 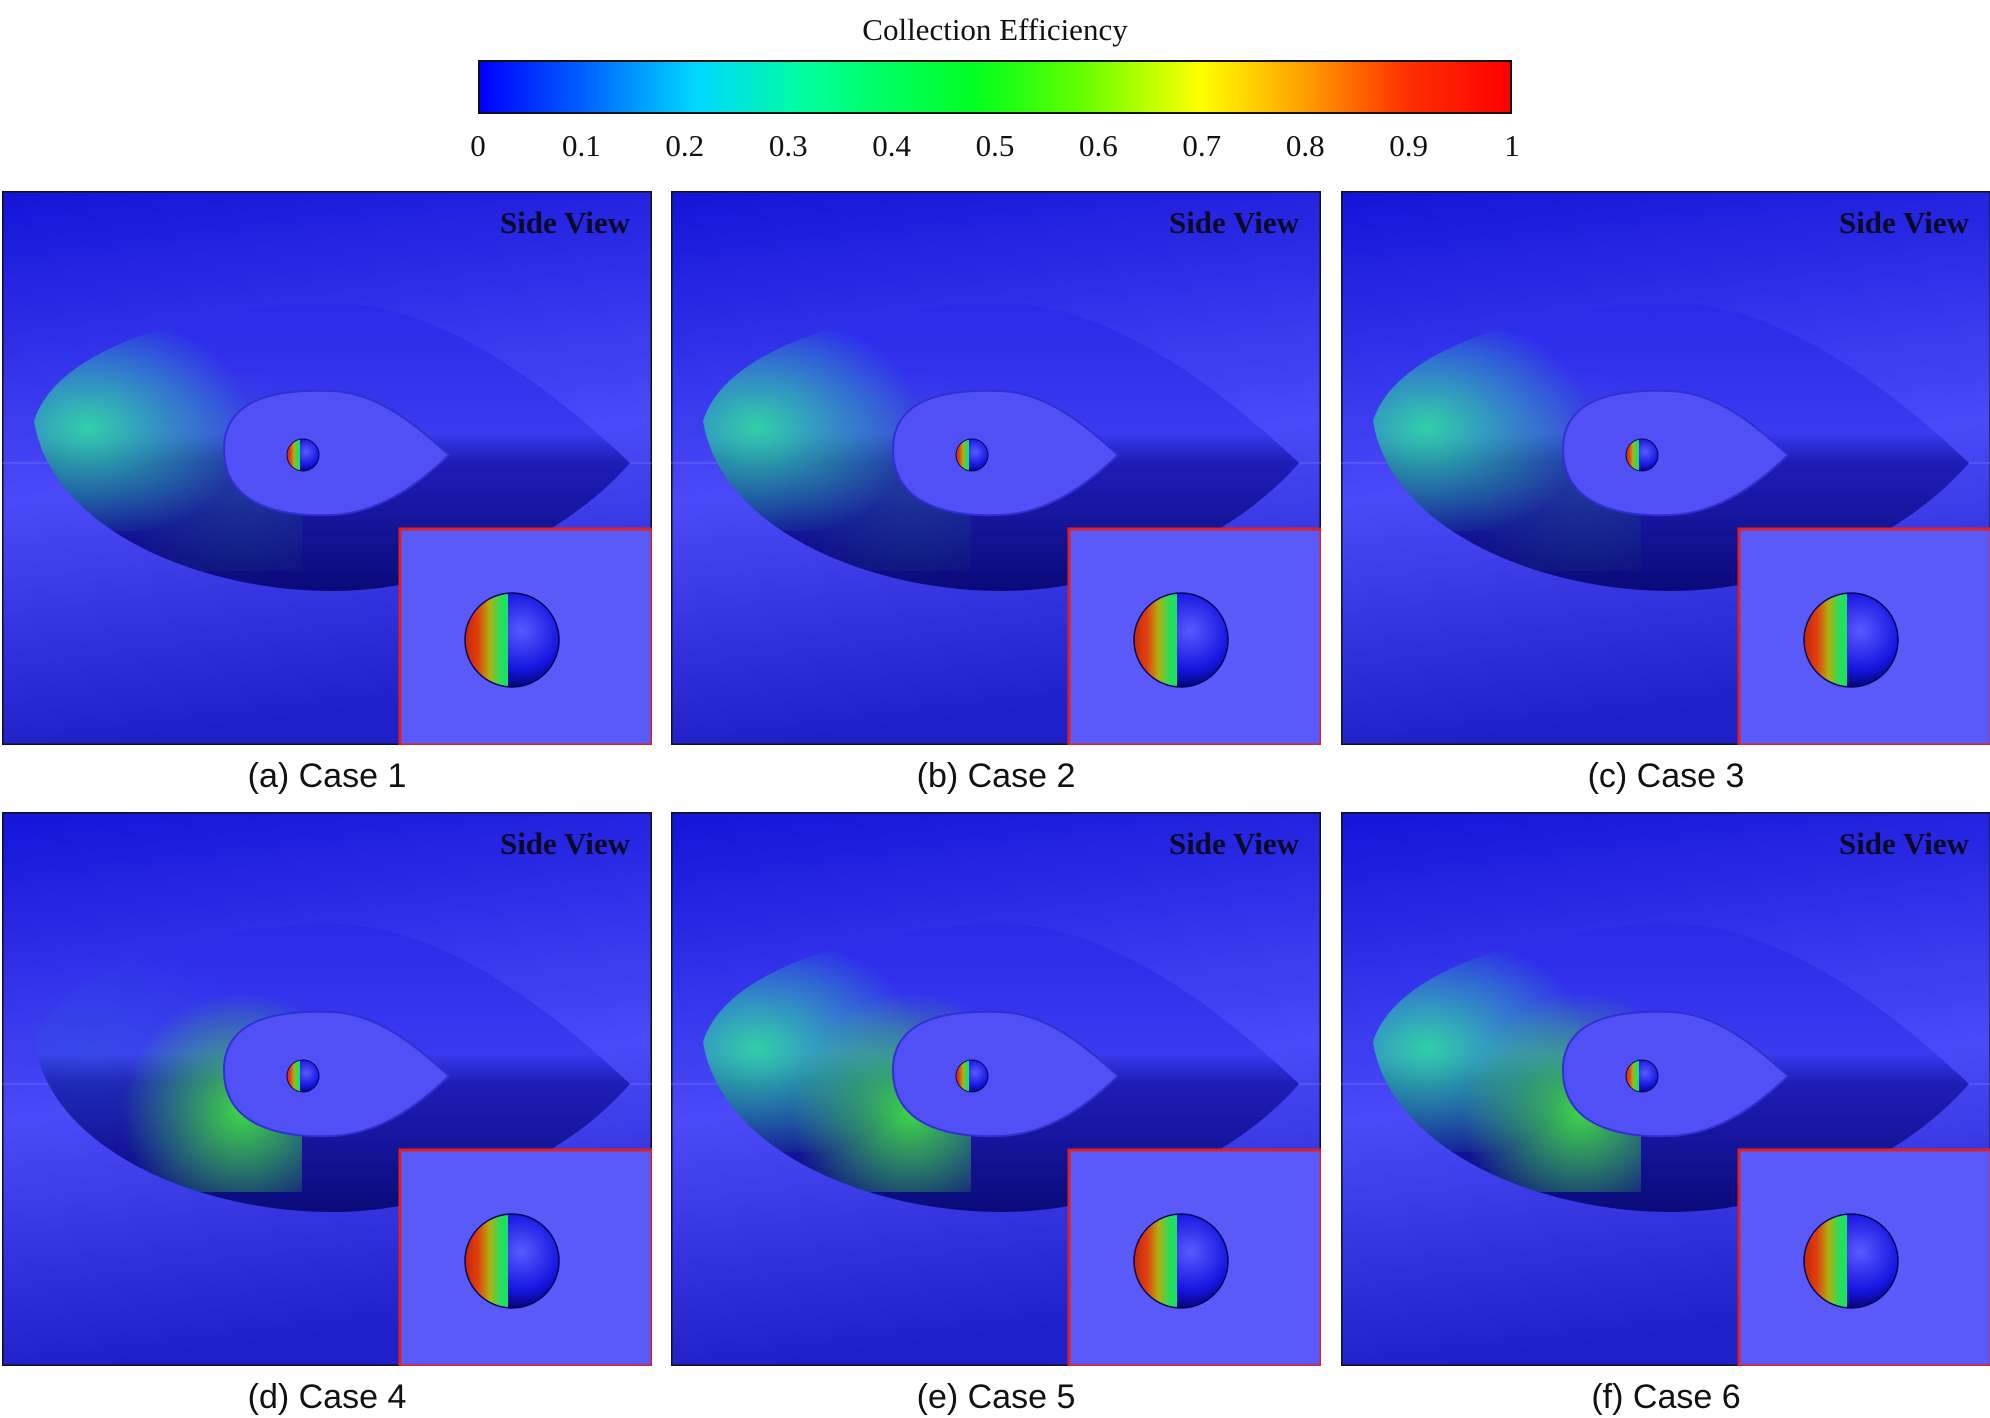 What do you see at coordinates (995, 145) in the screenshot?
I see `colorbar-tick-label: 0.5` at bounding box center [995, 145].